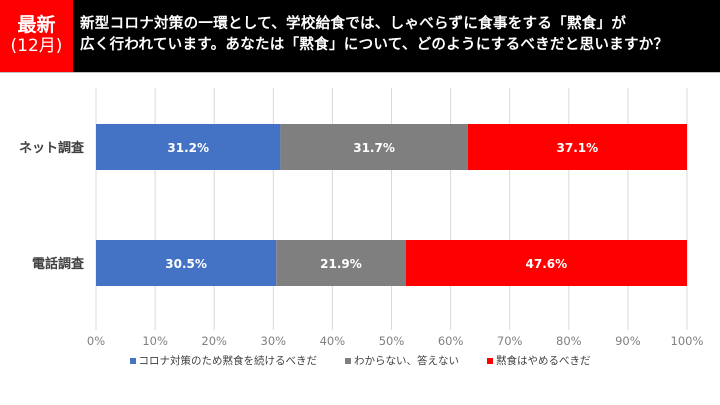  What do you see at coordinates (687, 341) in the screenshot?
I see `x-tick-label: 100%` at bounding box center [687, 341].